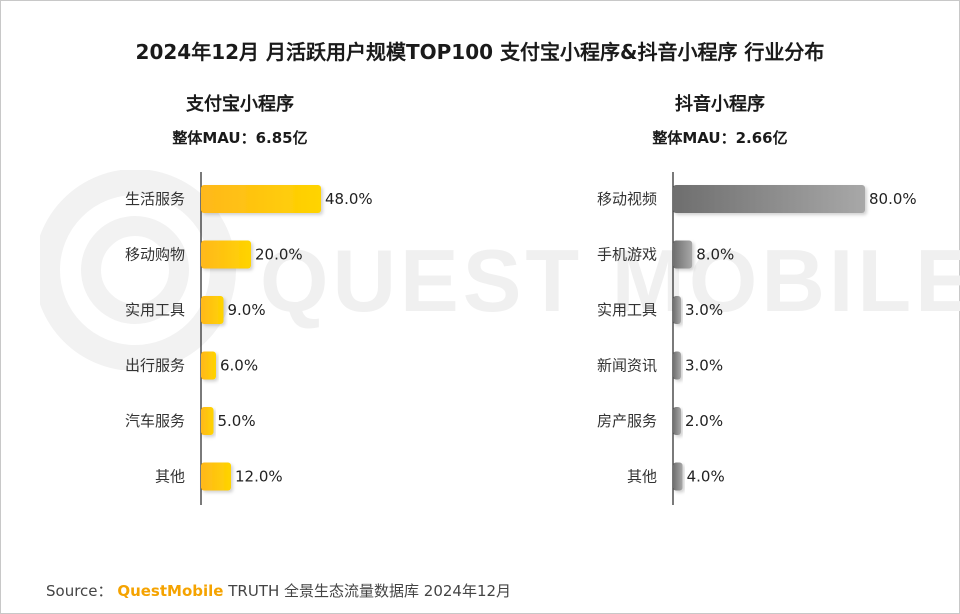 The width and height of the screenshot is (960, 614). What do you see at coordinates (155, 310) in the screenshot?
I see `left-category-label: 实用工具` at bounding box center [155, 310].